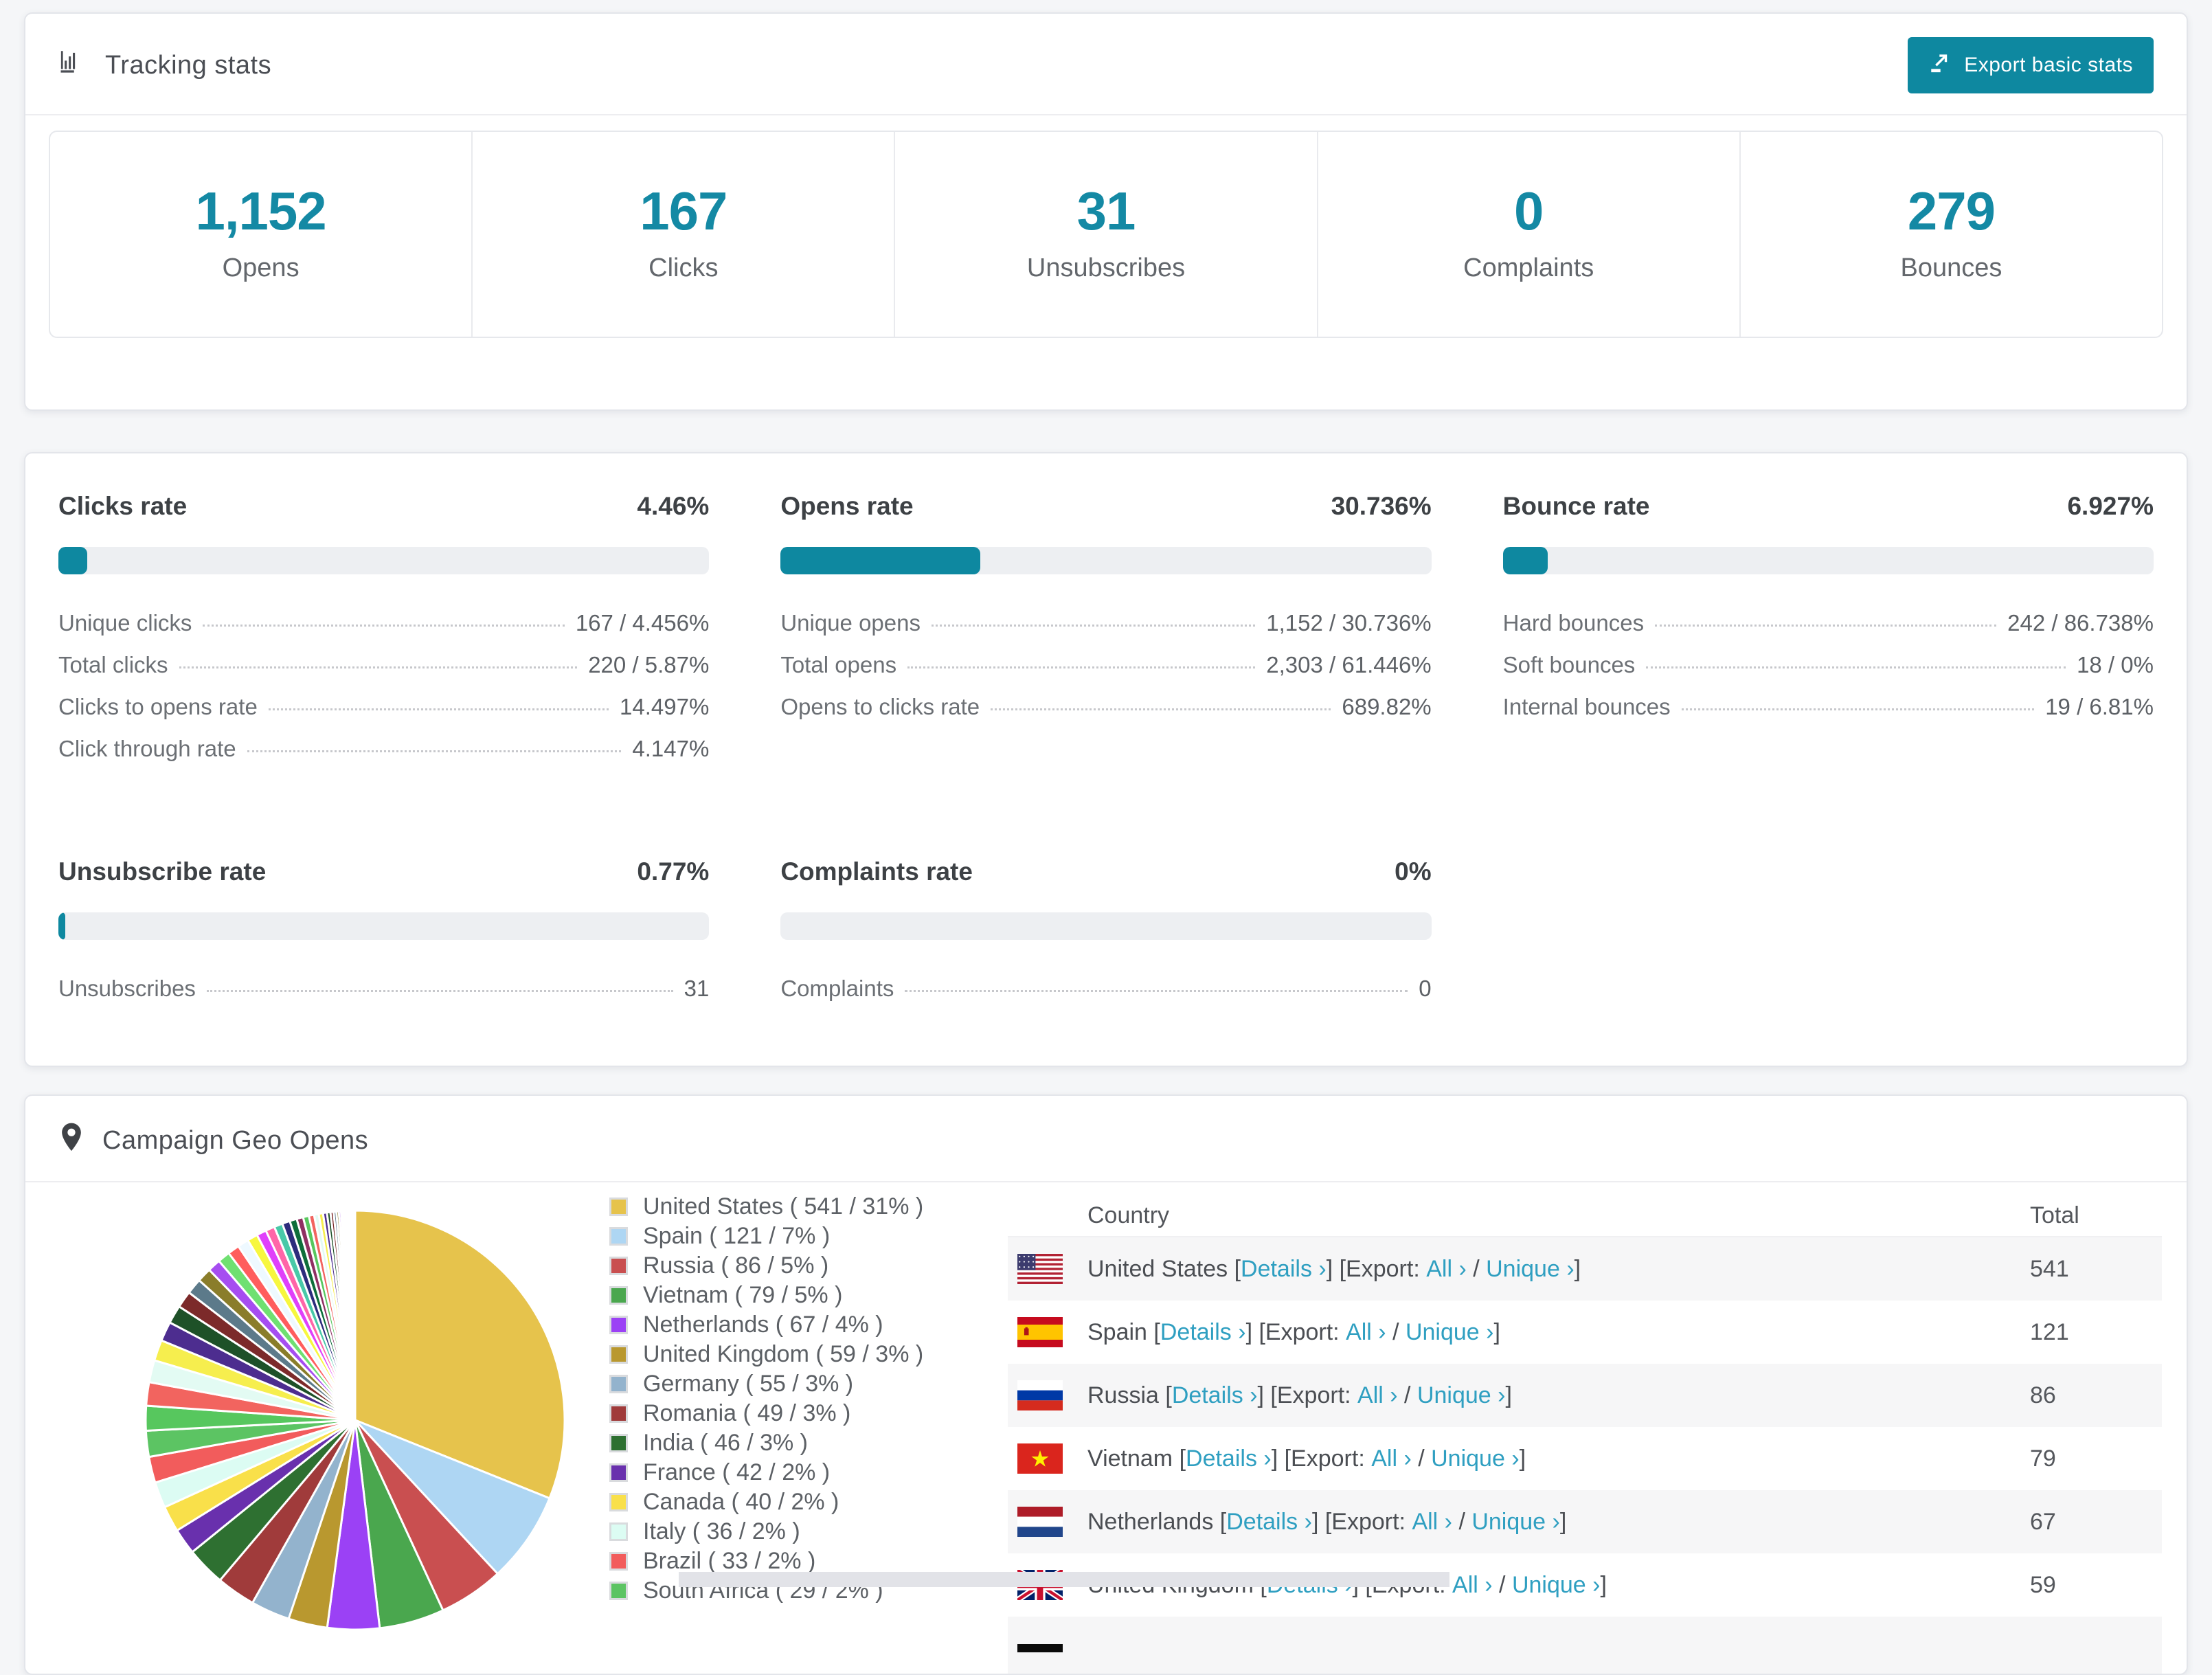  Describe the element at coordinates (648, 665) in the screenshot. I see `rate-detail-value: 220 / 5.87%` at that location.